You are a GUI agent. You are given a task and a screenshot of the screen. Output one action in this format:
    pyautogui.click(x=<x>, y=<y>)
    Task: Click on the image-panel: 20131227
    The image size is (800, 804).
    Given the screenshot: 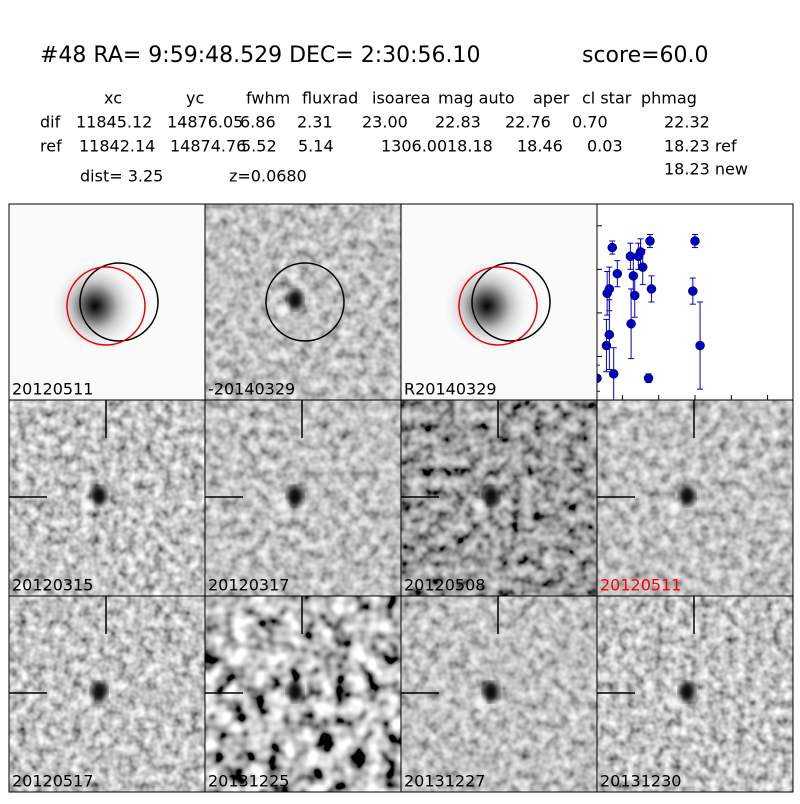 What is the action you would take?
    pyautogui.click(x=499, y=694)
    